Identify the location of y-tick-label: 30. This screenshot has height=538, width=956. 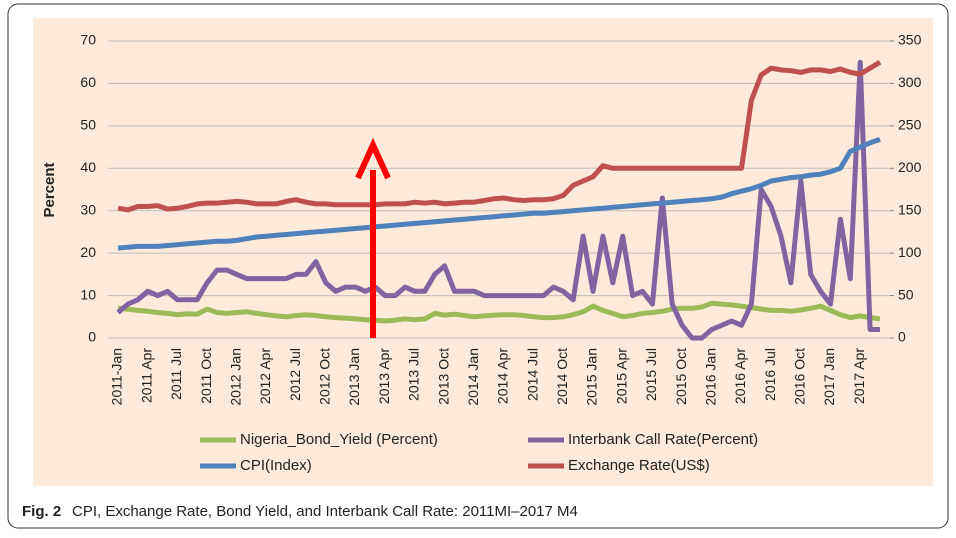
(88, 209).